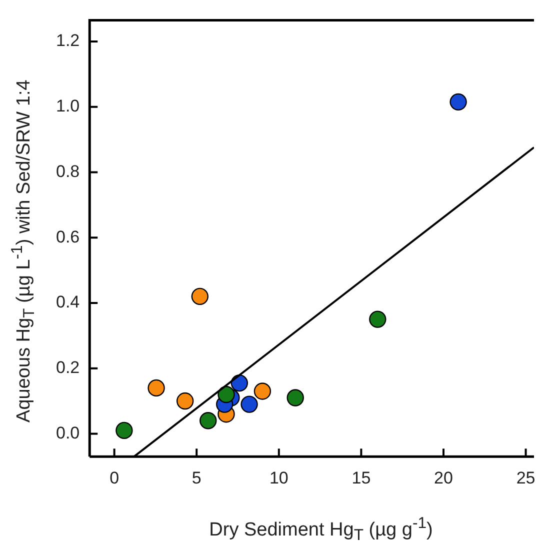  I want to click on x-tick-label: 5, so click(197, 478).